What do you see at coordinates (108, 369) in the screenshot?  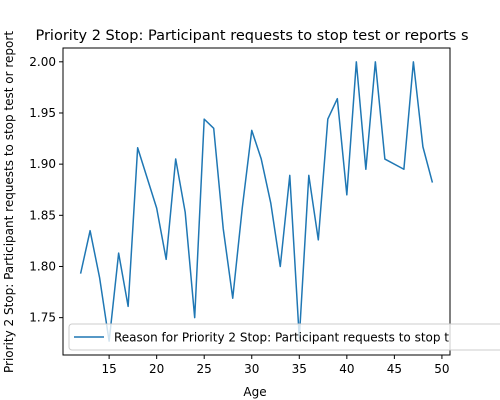 I see `x-tick-label: 15` at bounding box center [108, 369].